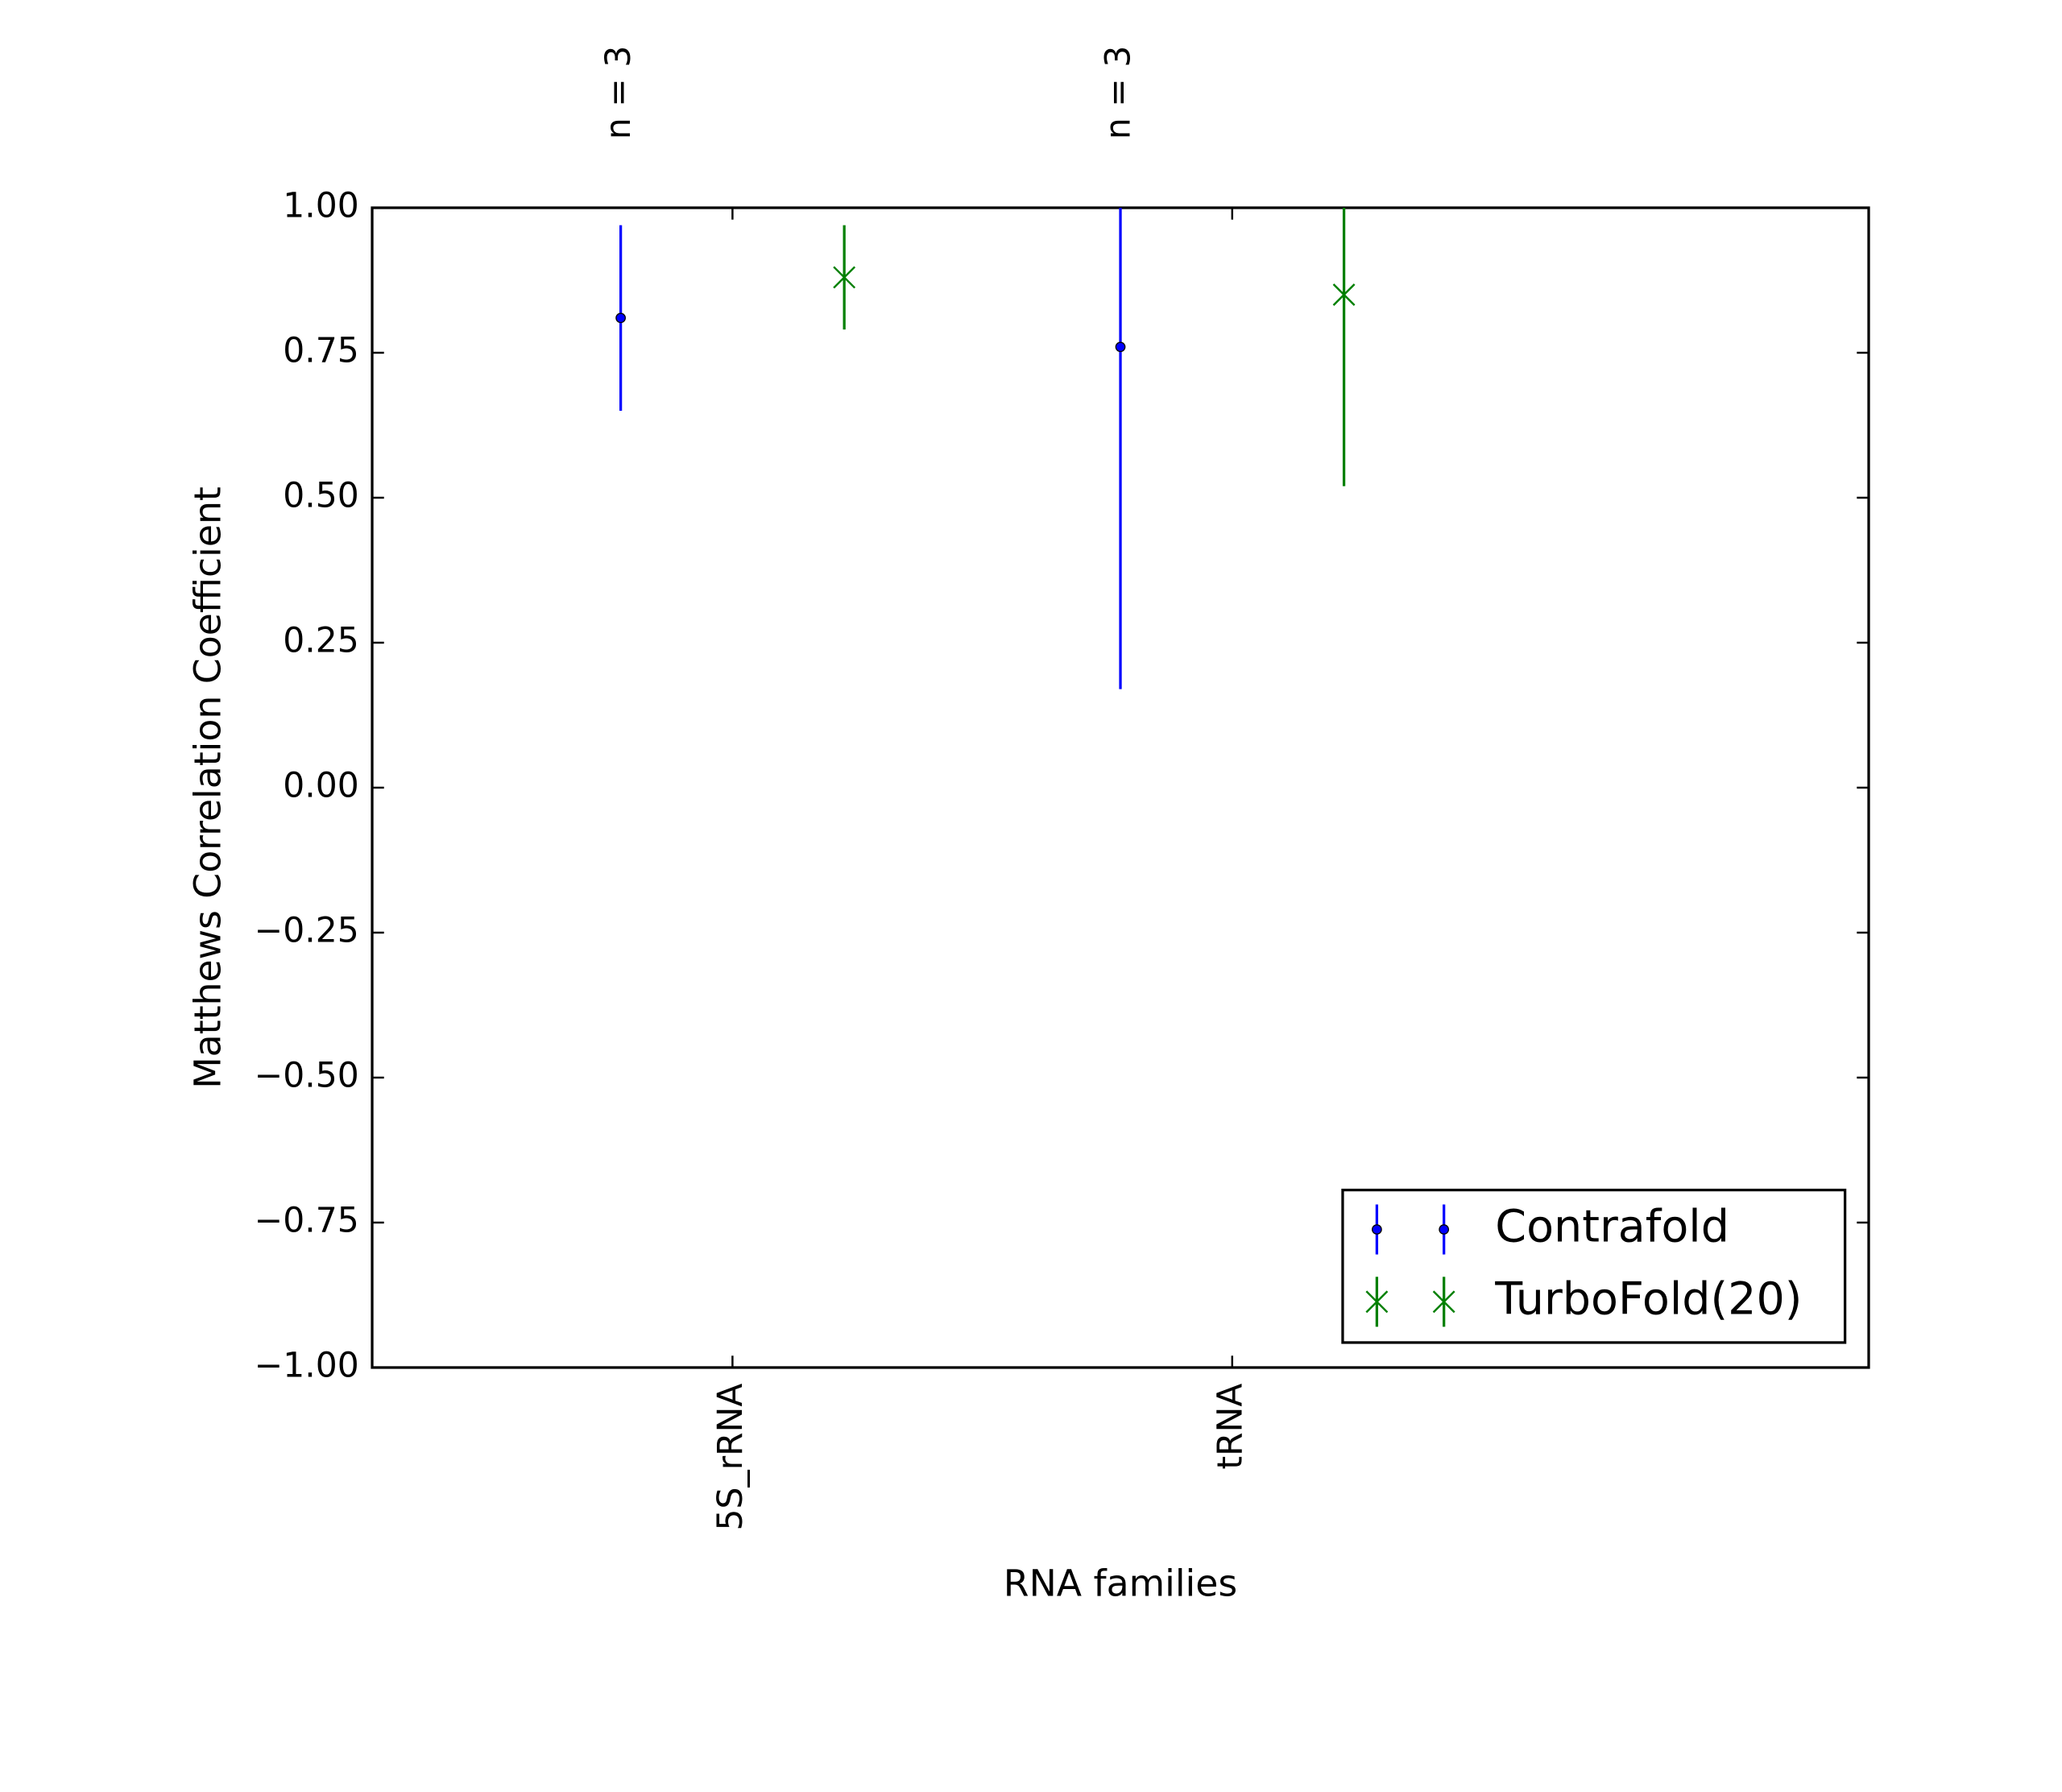 Image resolution: width=2062 pixels, height=1792 pixels. What do you see at coordinates (1230, 1427) in the screenshot?
I see `x-tick-label: tRNA` at bounding box center [1230, 1427].